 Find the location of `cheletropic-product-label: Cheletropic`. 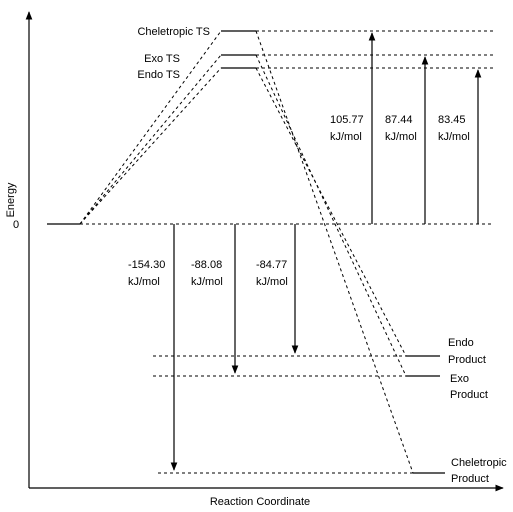

cheletropic-product-label: Cheletropic is located at coordinates (479, 463).